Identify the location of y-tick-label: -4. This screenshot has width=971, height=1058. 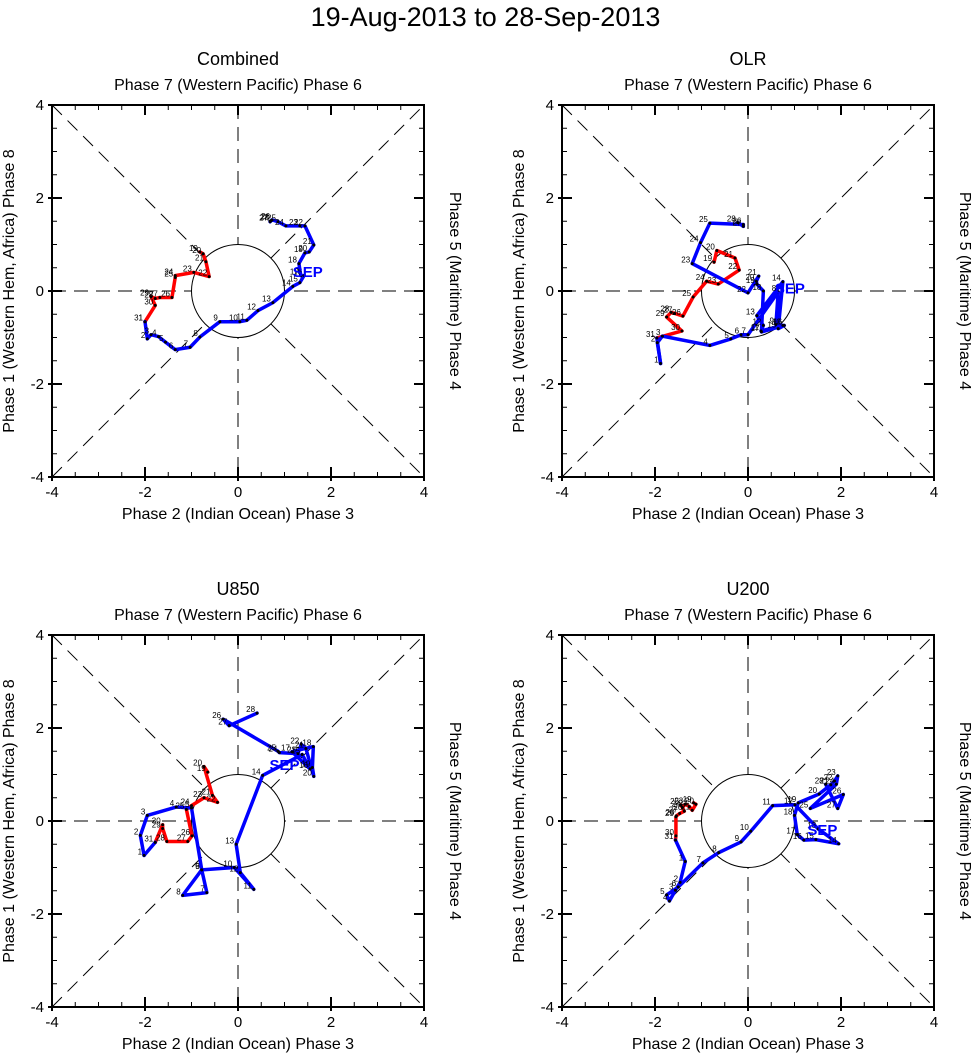
(547, 477).